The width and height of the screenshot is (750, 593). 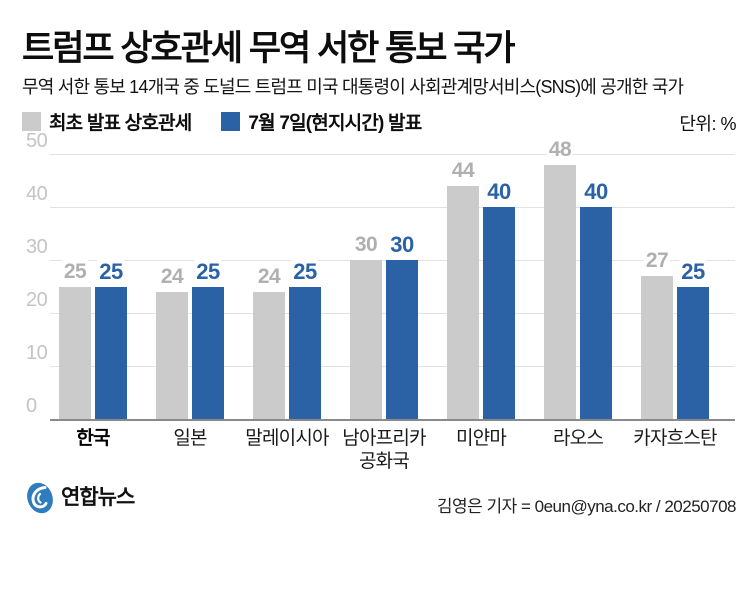 What do you see at coordinates (31, 406) in the screenshot?
I see `y-axis-tick-label: 0` at bounding box center [31, 406].